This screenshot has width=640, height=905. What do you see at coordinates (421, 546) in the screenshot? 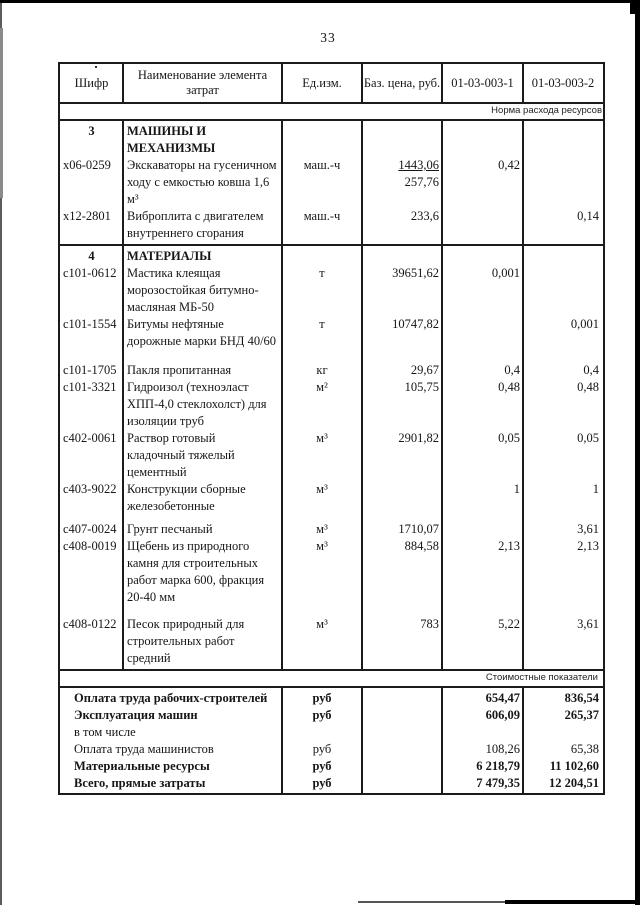
I see `item-base-price: 884,58` at bounding box center [421, 546].